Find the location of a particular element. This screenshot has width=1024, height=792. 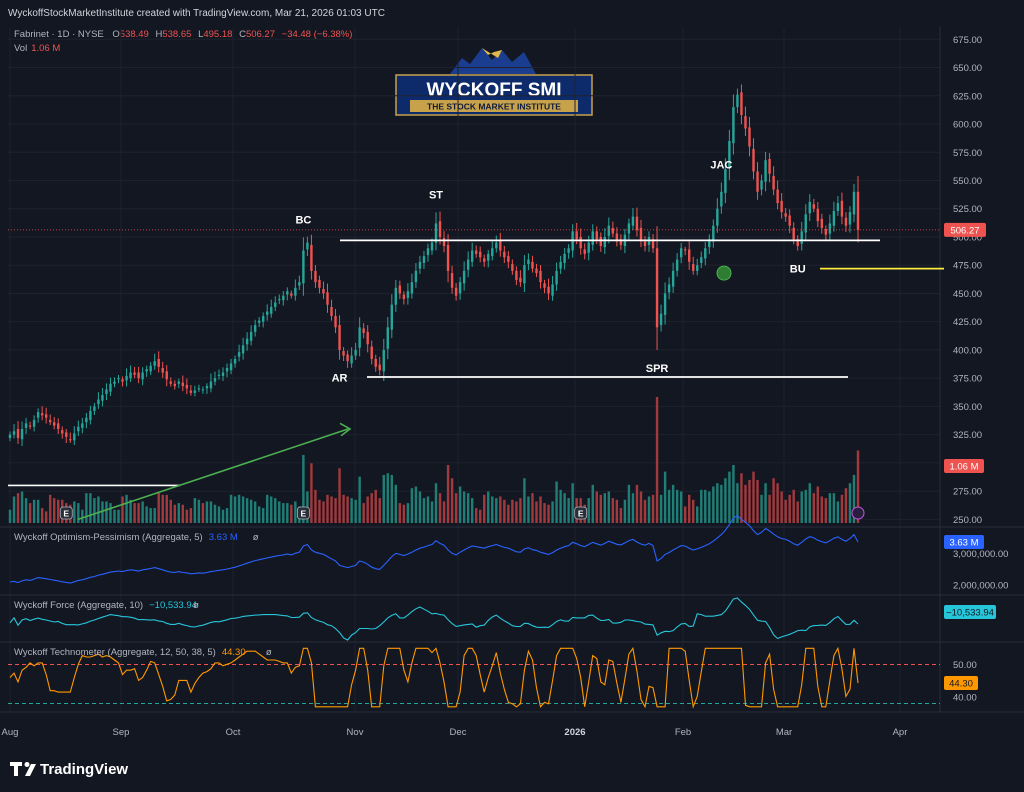

optimism-tag-label: 3.63 M is located at coordinates (963, 543).